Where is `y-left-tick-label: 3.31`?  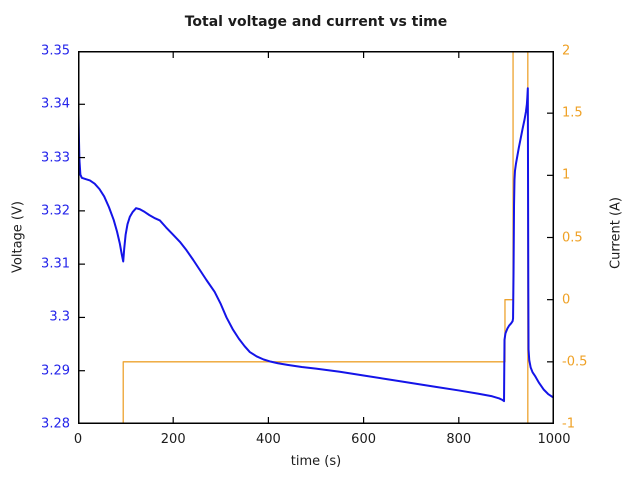
y-left-tick-label: 3.31 is located at coordinates (55, 264).